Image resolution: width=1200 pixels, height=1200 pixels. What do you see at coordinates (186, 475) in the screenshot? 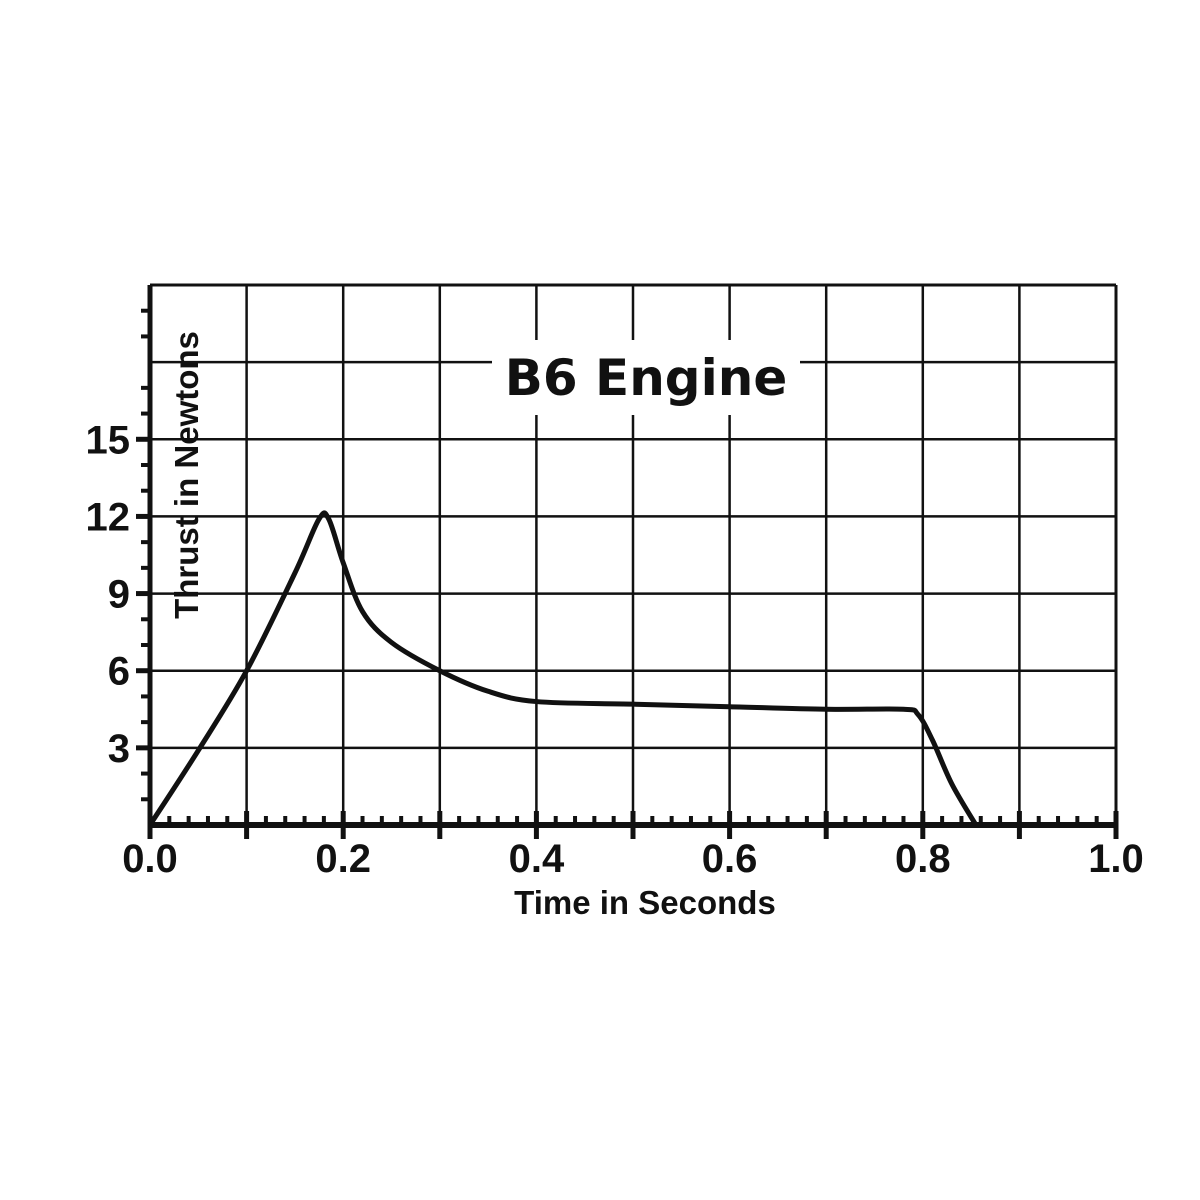
I see `y-axis-label: Thrust in Newtons` at bounding box center [186, 475].